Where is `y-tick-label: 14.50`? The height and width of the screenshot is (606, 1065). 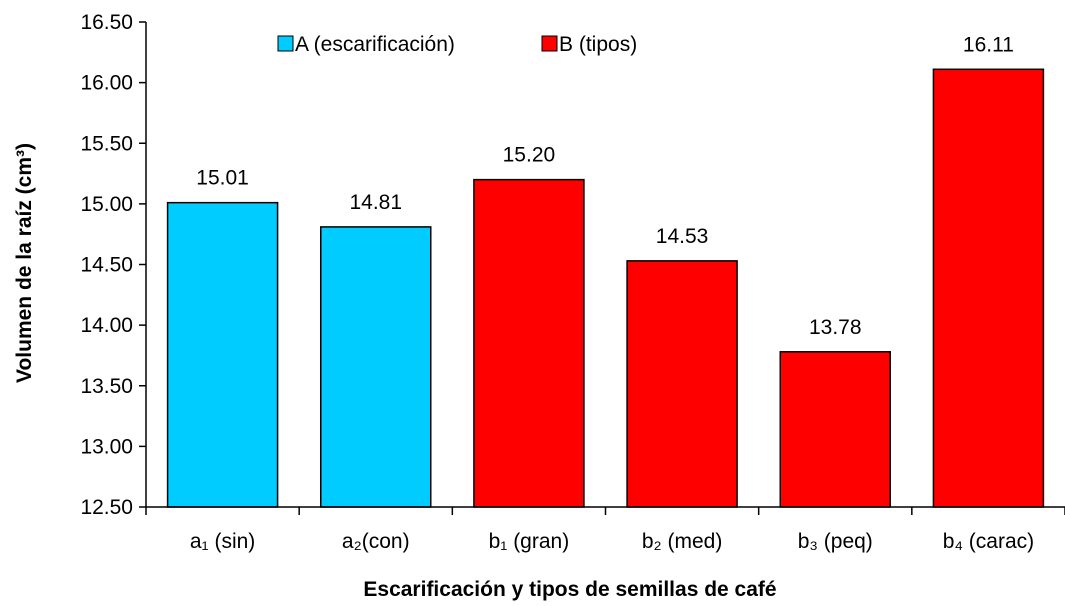 y-tick-label: 14.50 is located at coordinates (106, 265).